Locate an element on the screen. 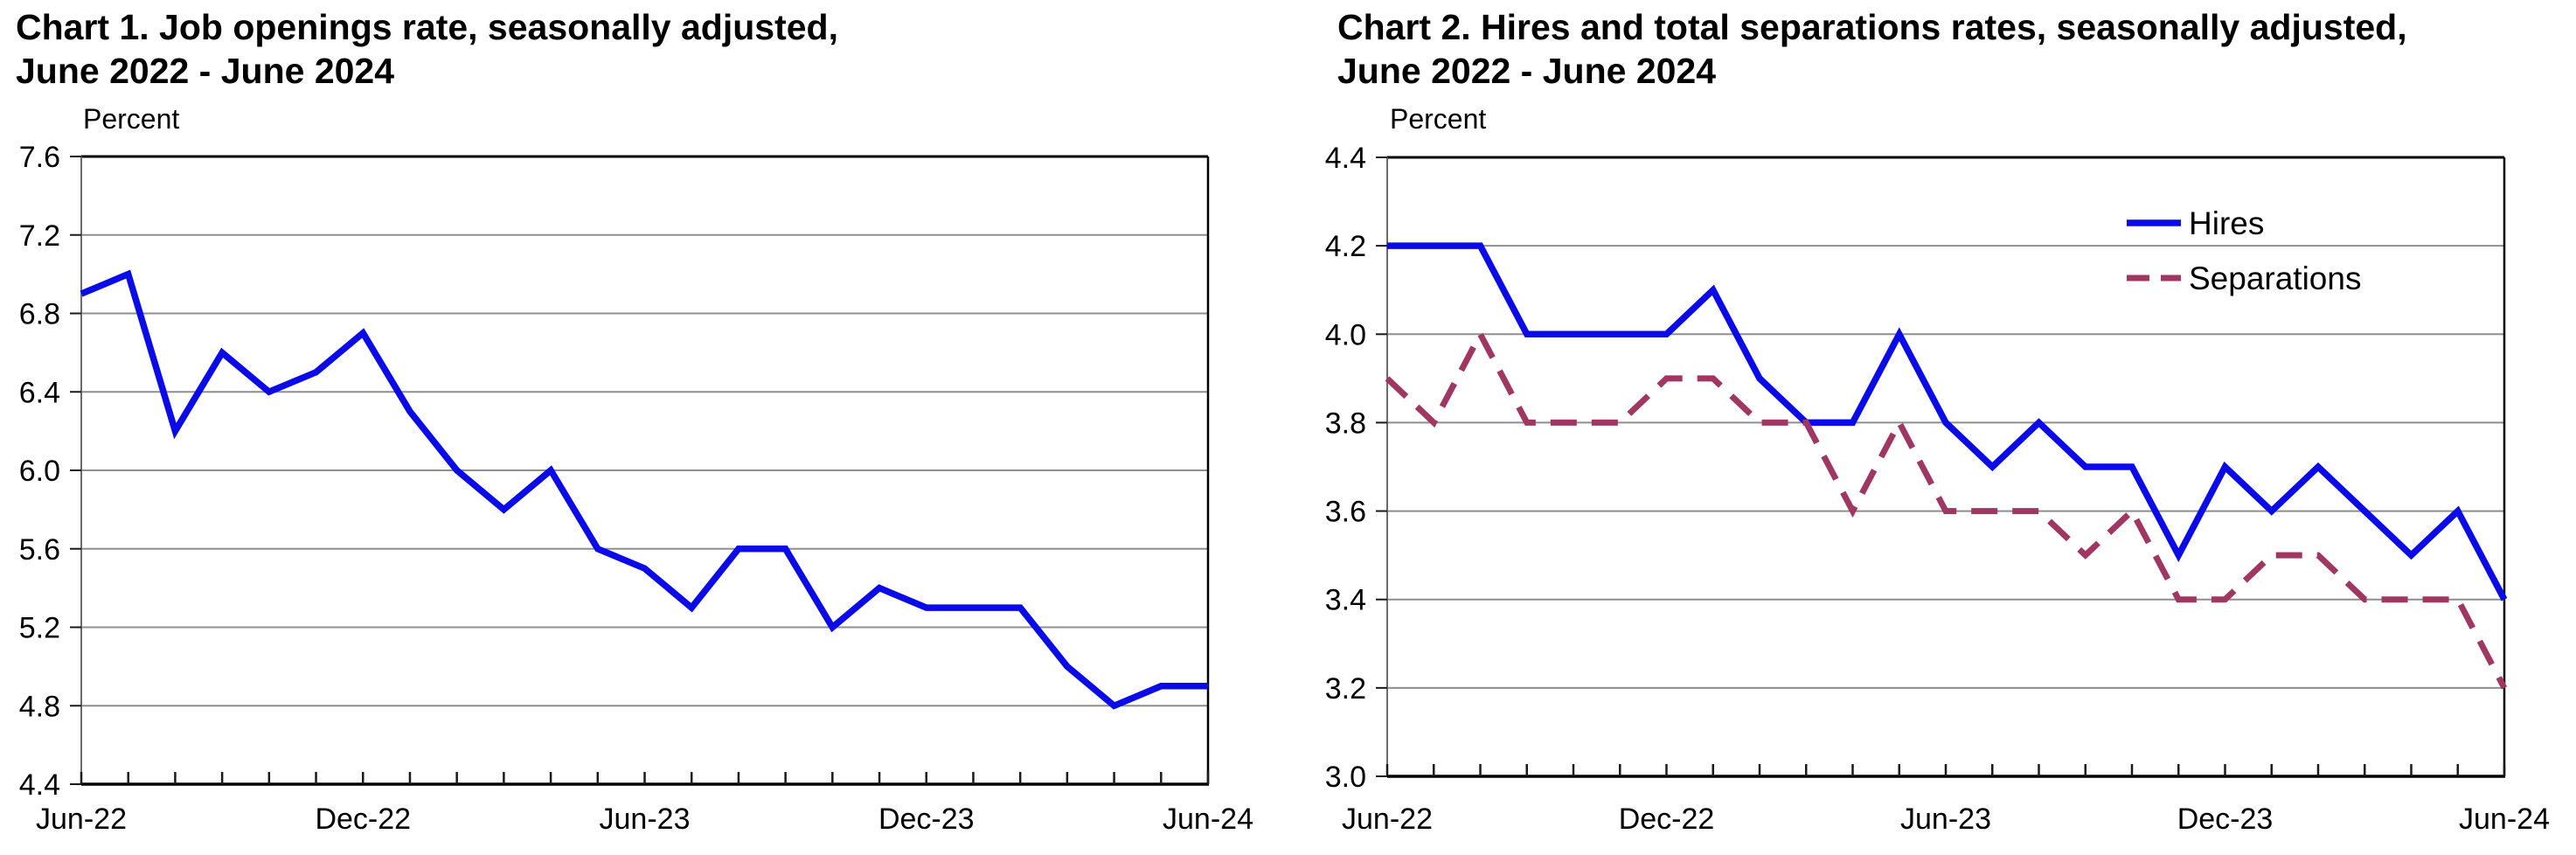 The image size is (2576, 855). y-tick-label: 3.8 is located at coordinates (1345, 423).